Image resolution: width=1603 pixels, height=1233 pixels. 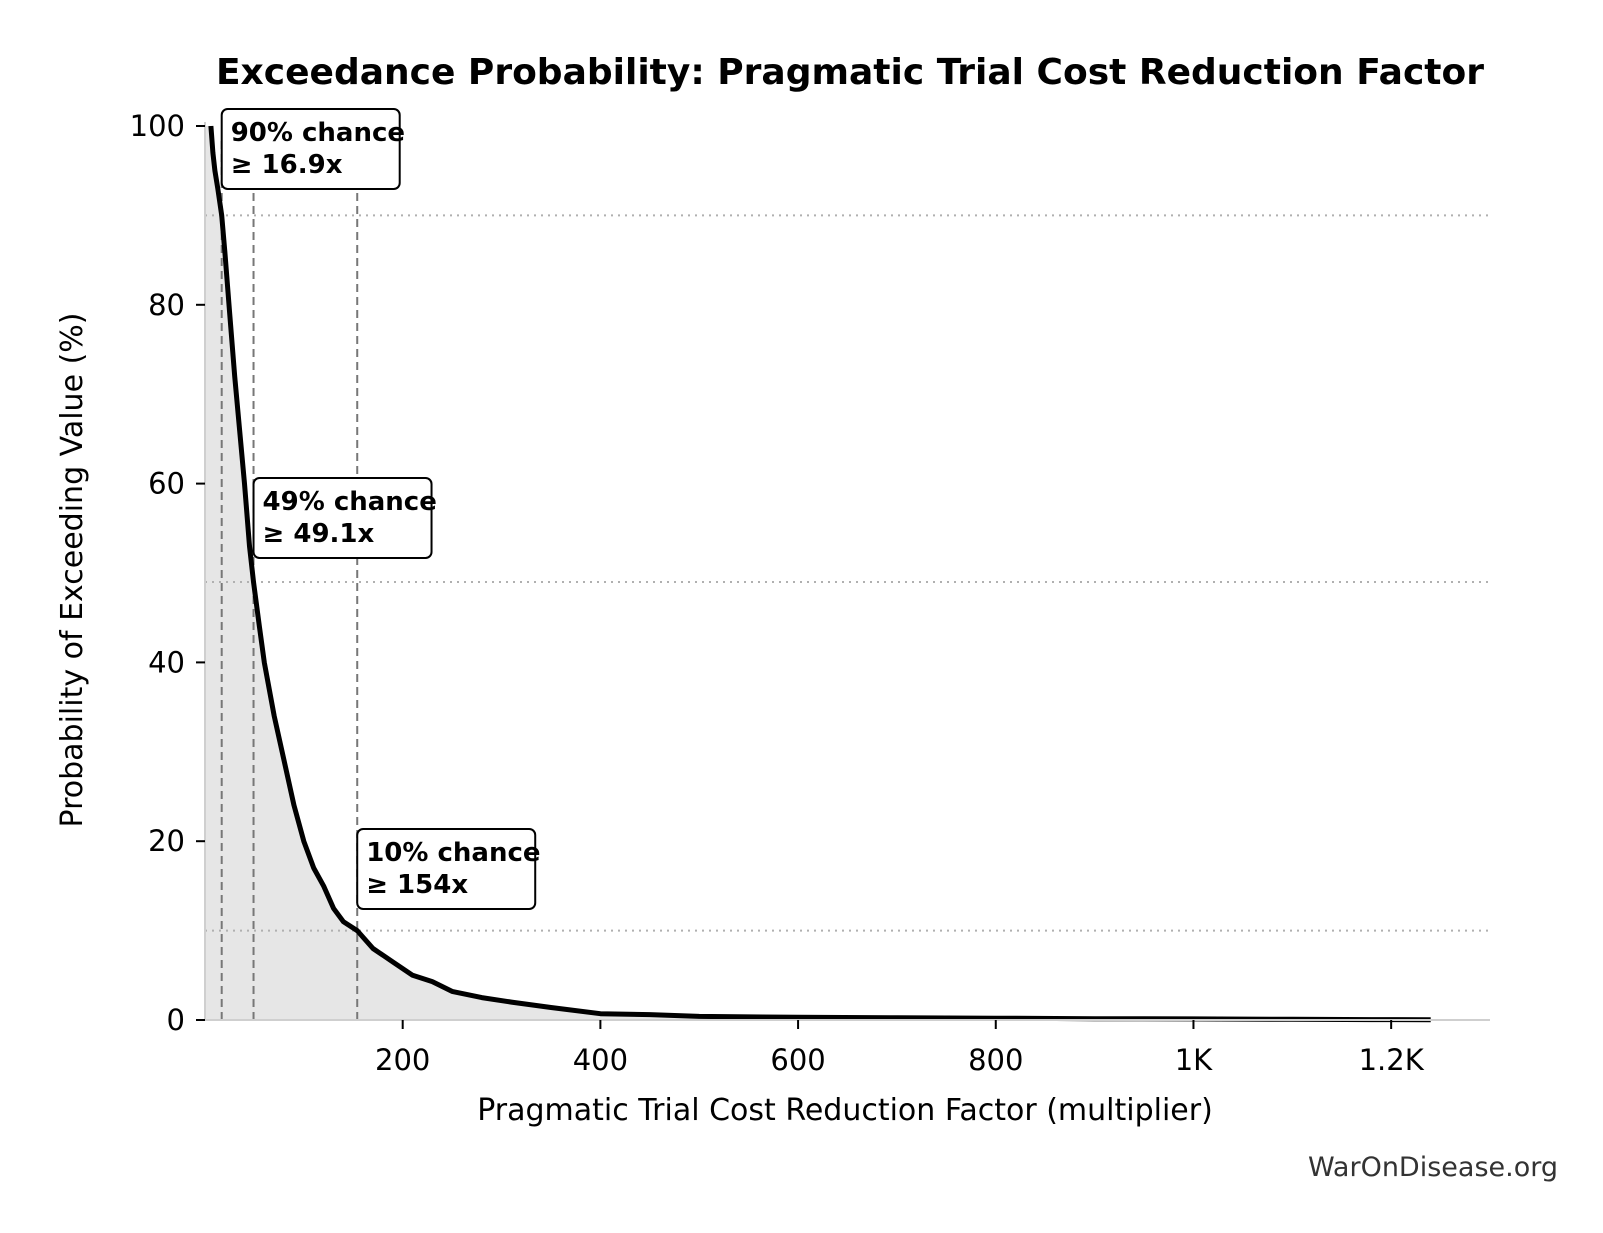 What do you see at coordinates (600, 1060) in the screenshot?
I see `x-tick-label-1: 400` at bounding box center [600, 1060].